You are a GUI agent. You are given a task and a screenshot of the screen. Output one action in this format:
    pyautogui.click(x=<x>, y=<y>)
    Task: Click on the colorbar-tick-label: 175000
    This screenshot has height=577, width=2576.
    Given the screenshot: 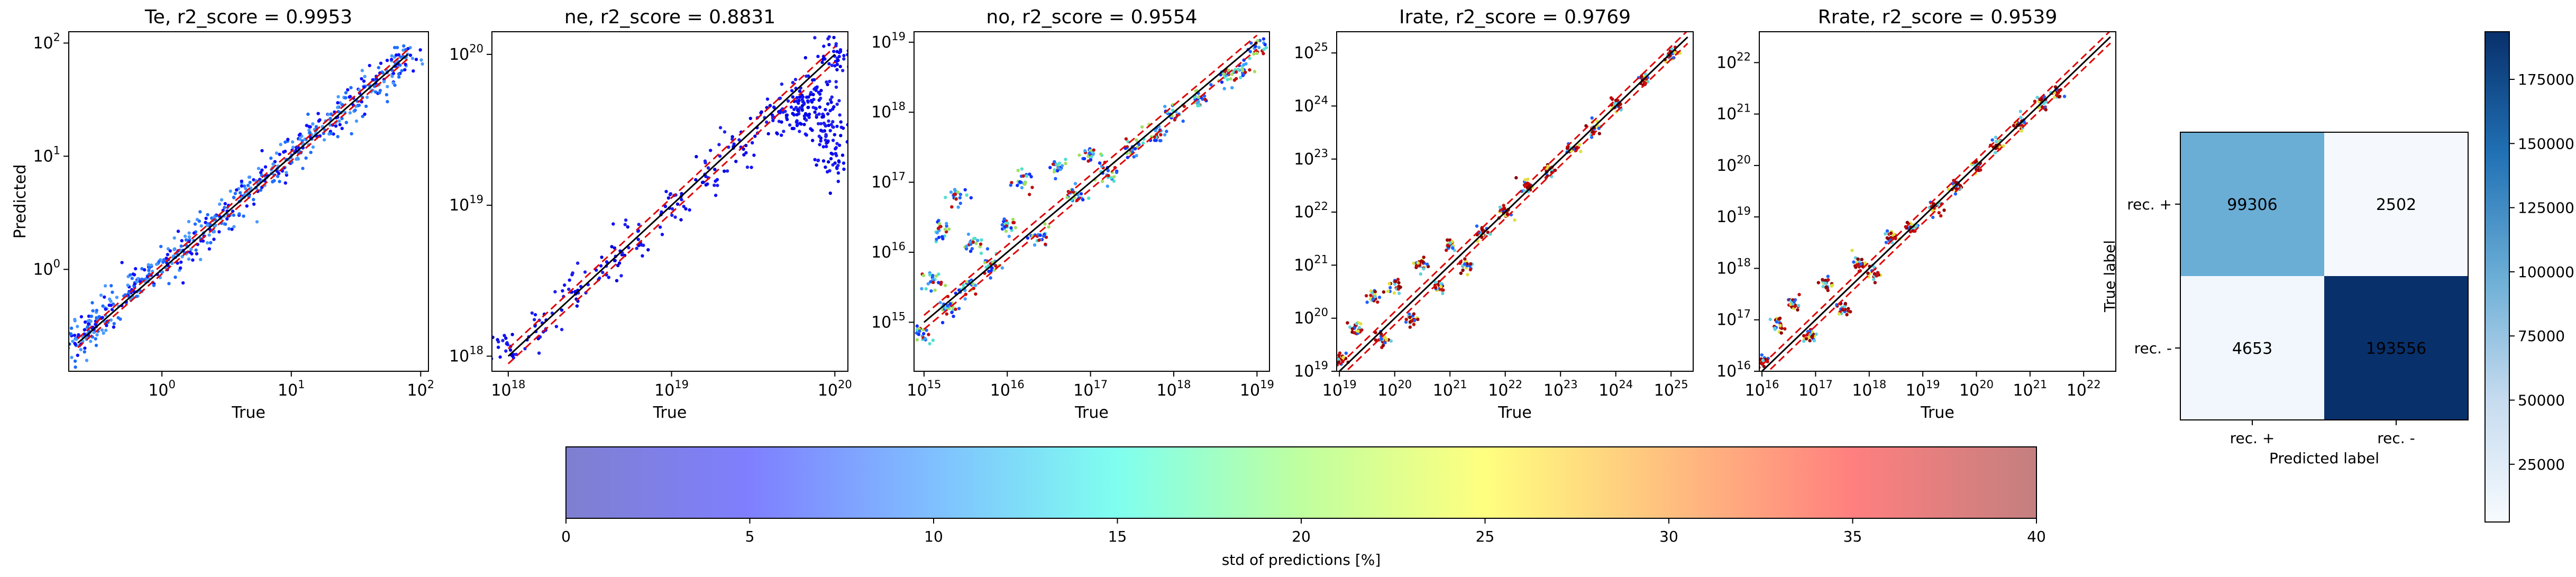 What is the action you would take?
    pyautogui.click(x=2546, y=79)
    